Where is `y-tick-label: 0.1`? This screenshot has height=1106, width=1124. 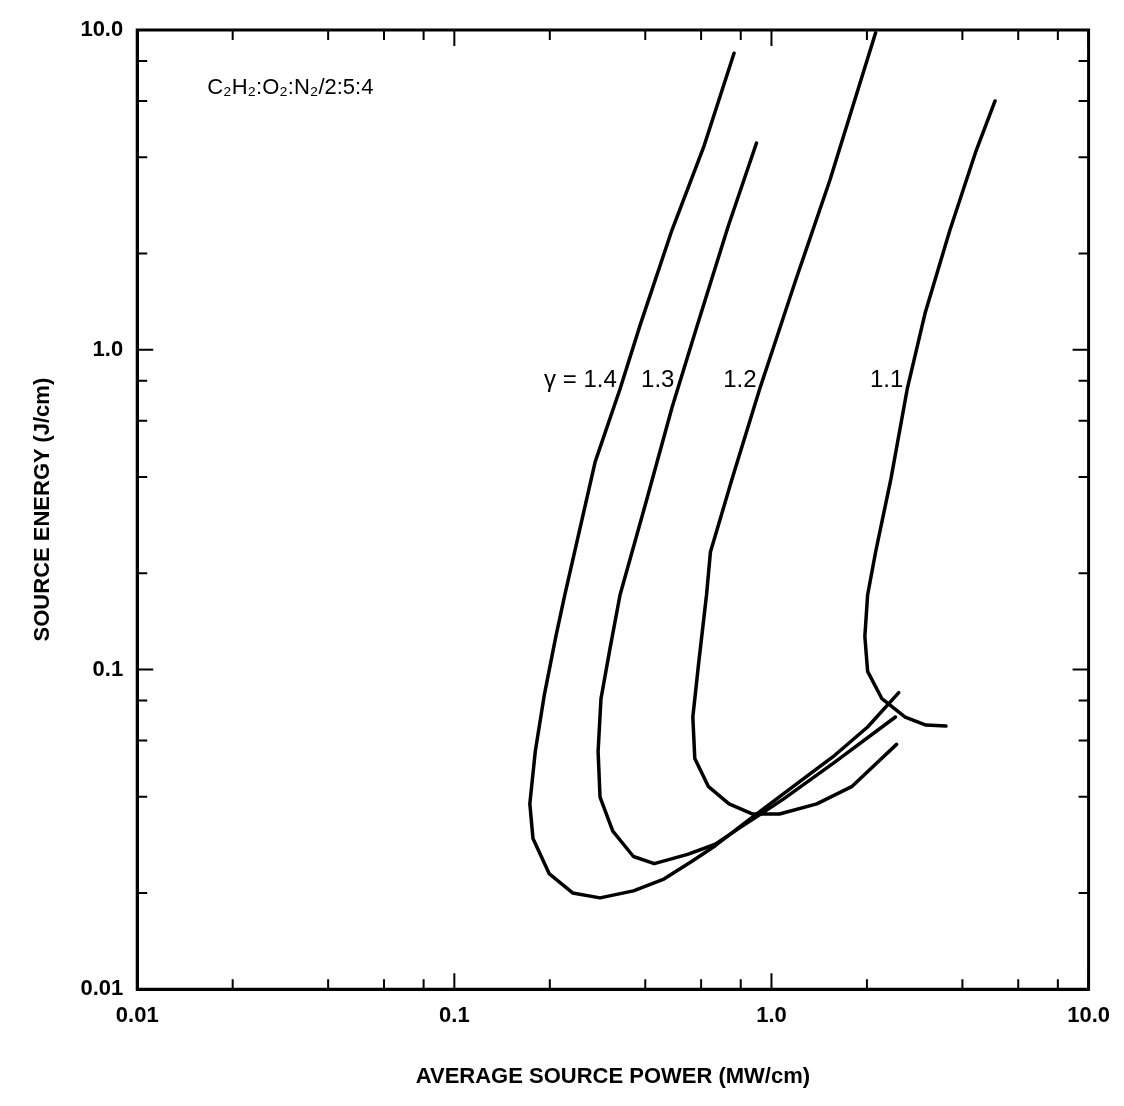 y-tick-label: 0.1 is located at coordinates (108, 668).